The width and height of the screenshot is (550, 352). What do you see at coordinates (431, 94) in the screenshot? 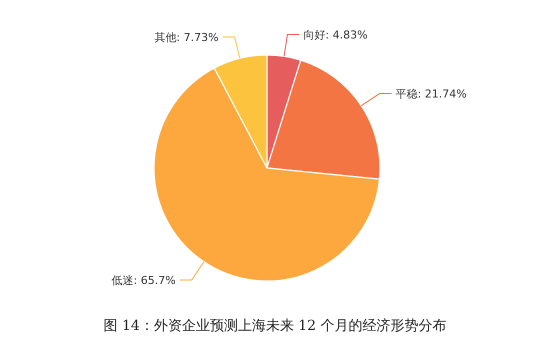
I see `slice-label: 平稳: 21.74%` at bounding box center [431, 94].